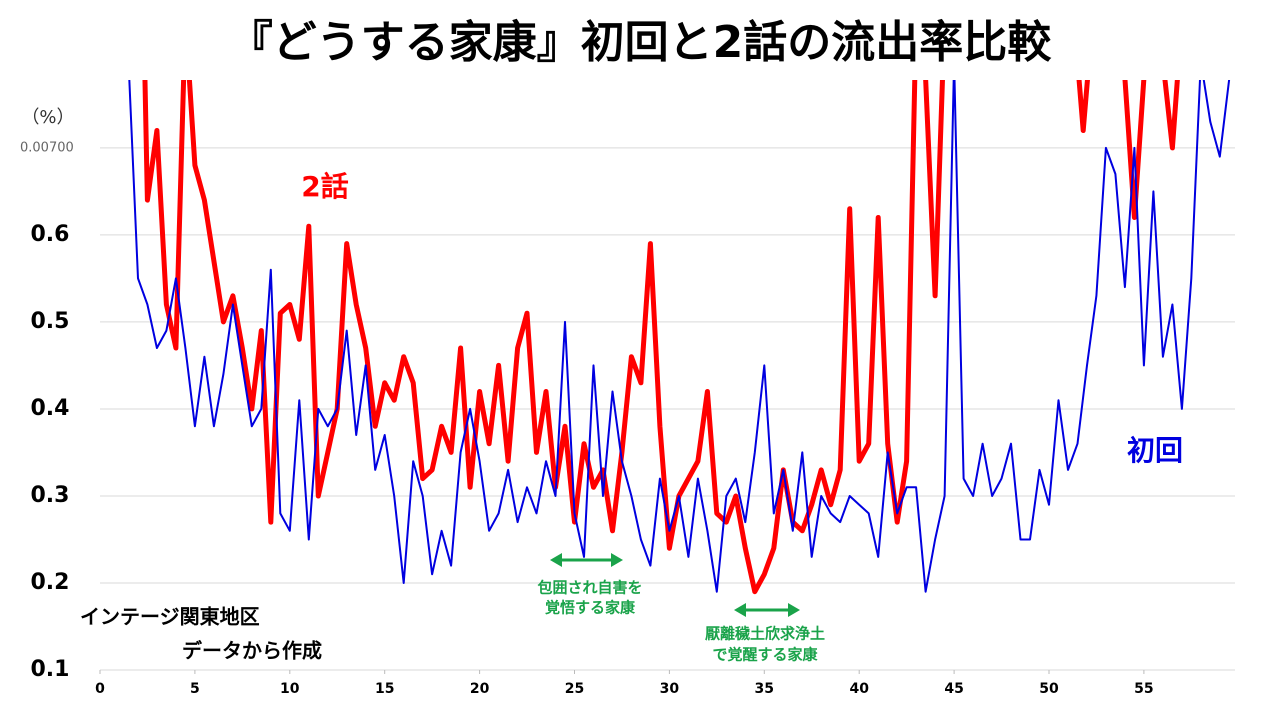 This screenshot has height=724, width=1280. I want to click on y-tick-label: 0.1, so click(50, 669).